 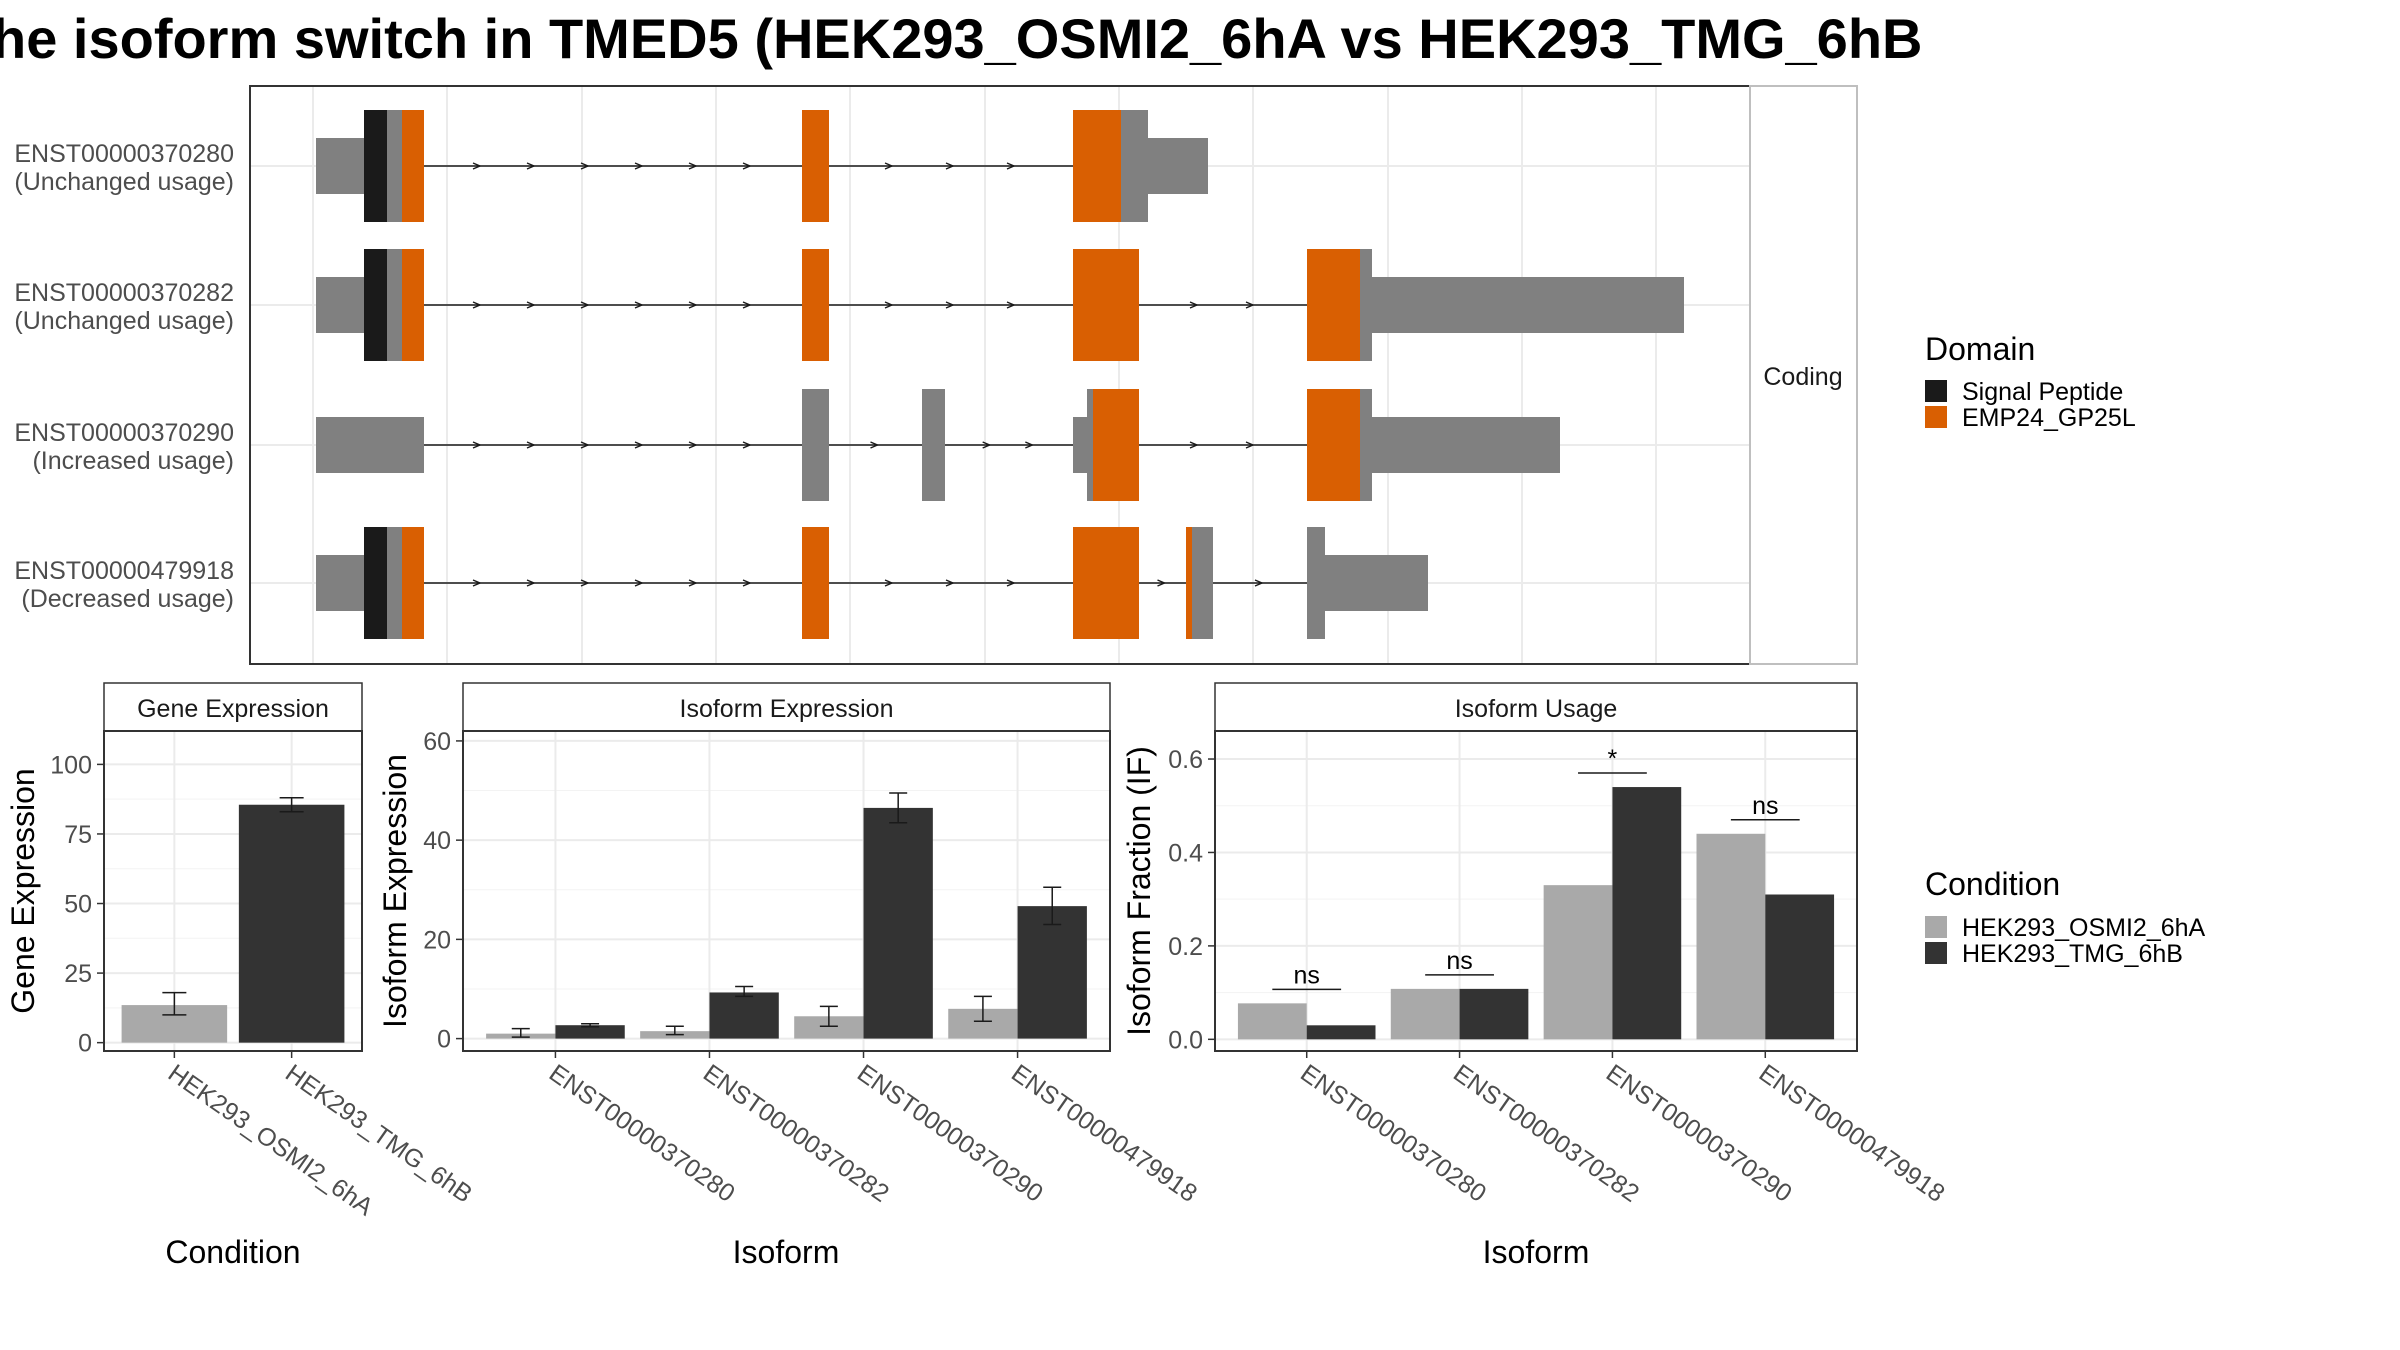 I want to click on domain-legend-title: Domain, so click(x=1980, y=349).